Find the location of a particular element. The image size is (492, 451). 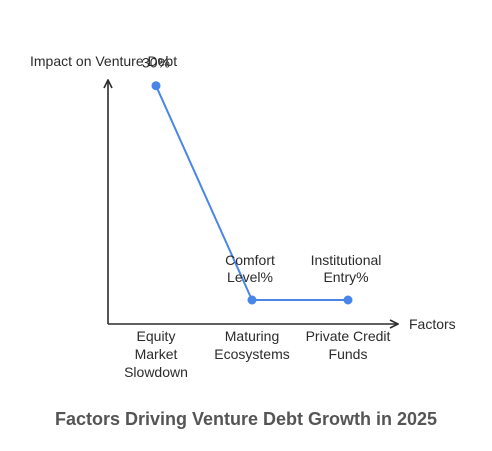

x-tick-label: Ecosystems is located at coordinates (251, 354).